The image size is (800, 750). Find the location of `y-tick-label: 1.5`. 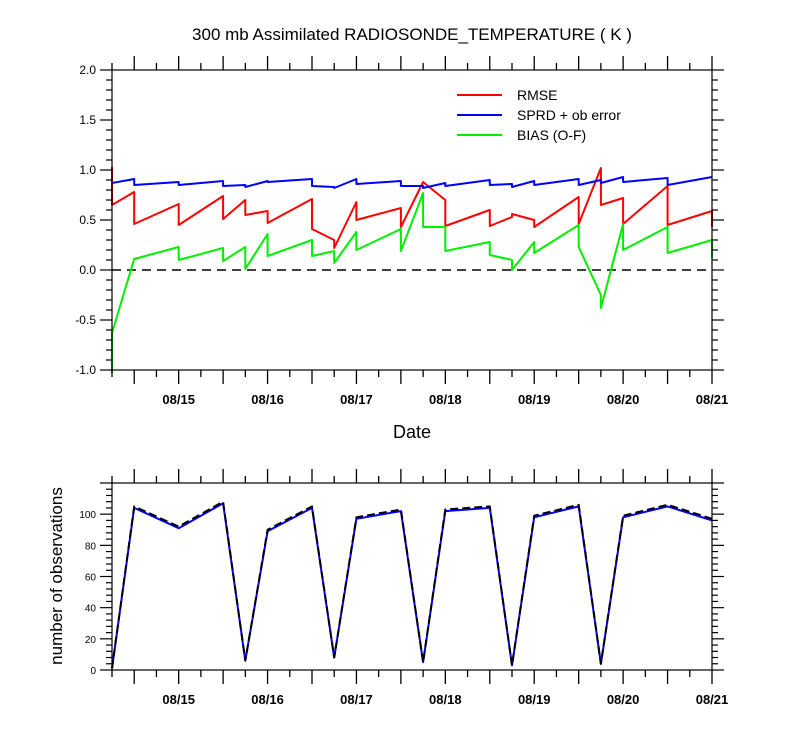

y-tick-label: 1.5 is located at coordinates (87, 120).